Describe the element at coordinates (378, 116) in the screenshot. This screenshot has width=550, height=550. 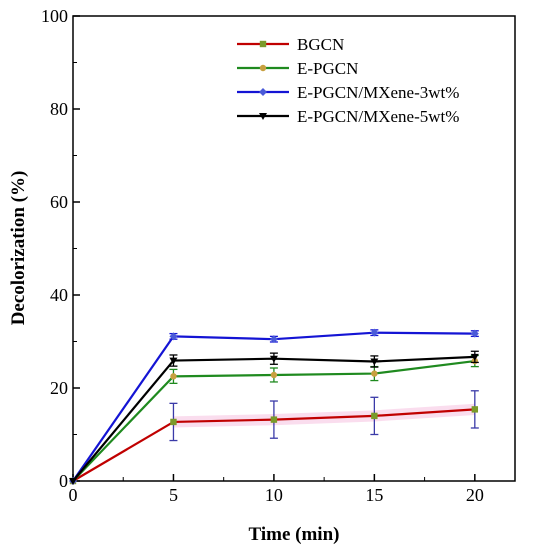
I see `legend-label: E-PGCN/MXene-5wt%` at that location.